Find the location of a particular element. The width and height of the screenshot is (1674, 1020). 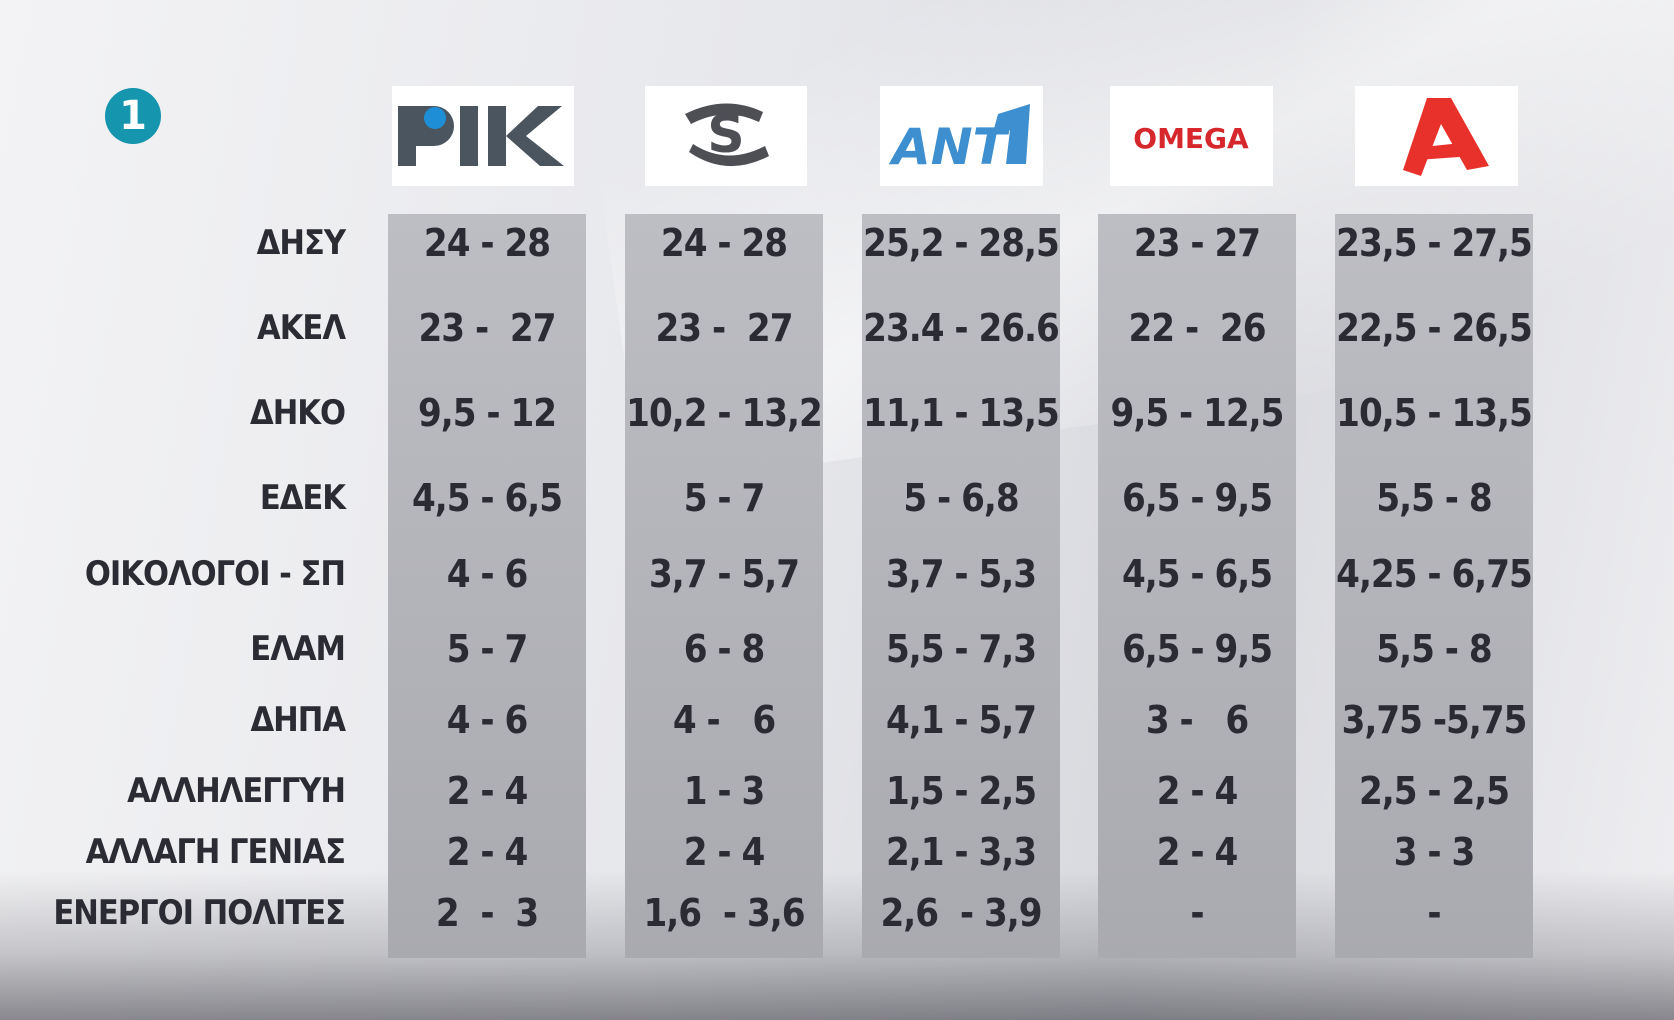

rik-range-cell: 5 - 7 is located at coordinates (487, 649).